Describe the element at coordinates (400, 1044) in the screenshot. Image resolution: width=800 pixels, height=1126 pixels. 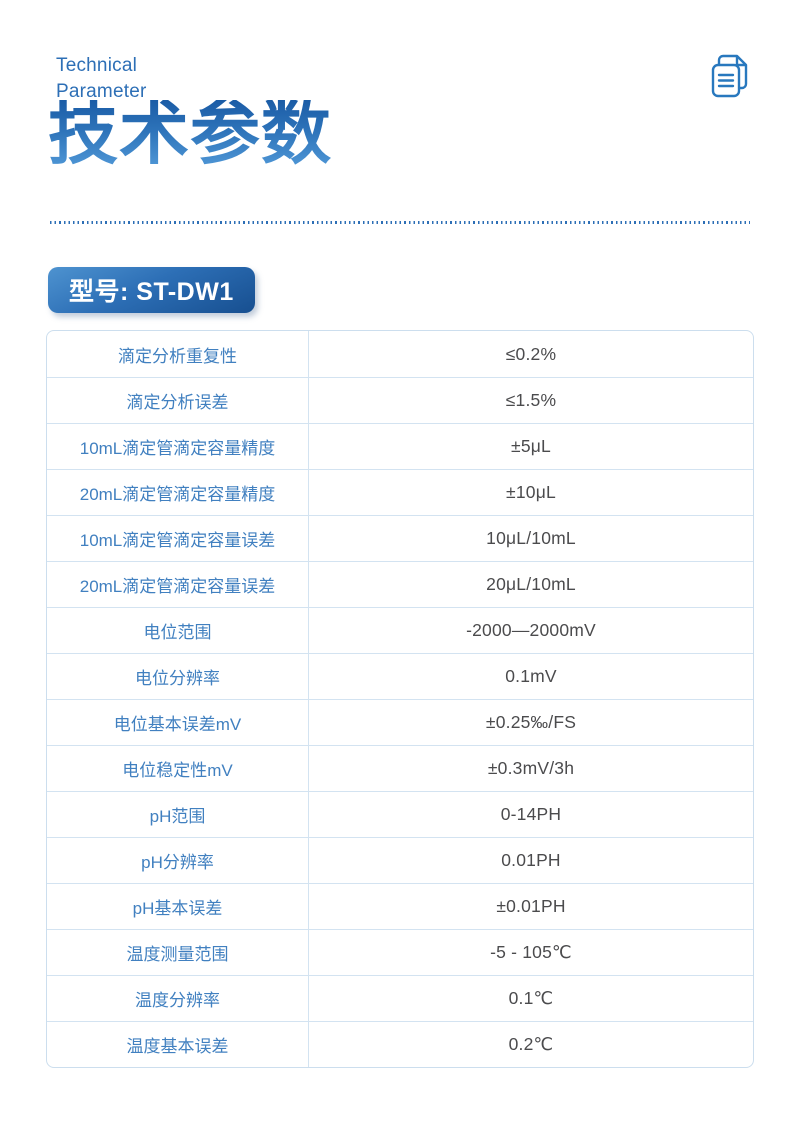
I see `table-row: 温度基本误差 0.2℃` at that location.